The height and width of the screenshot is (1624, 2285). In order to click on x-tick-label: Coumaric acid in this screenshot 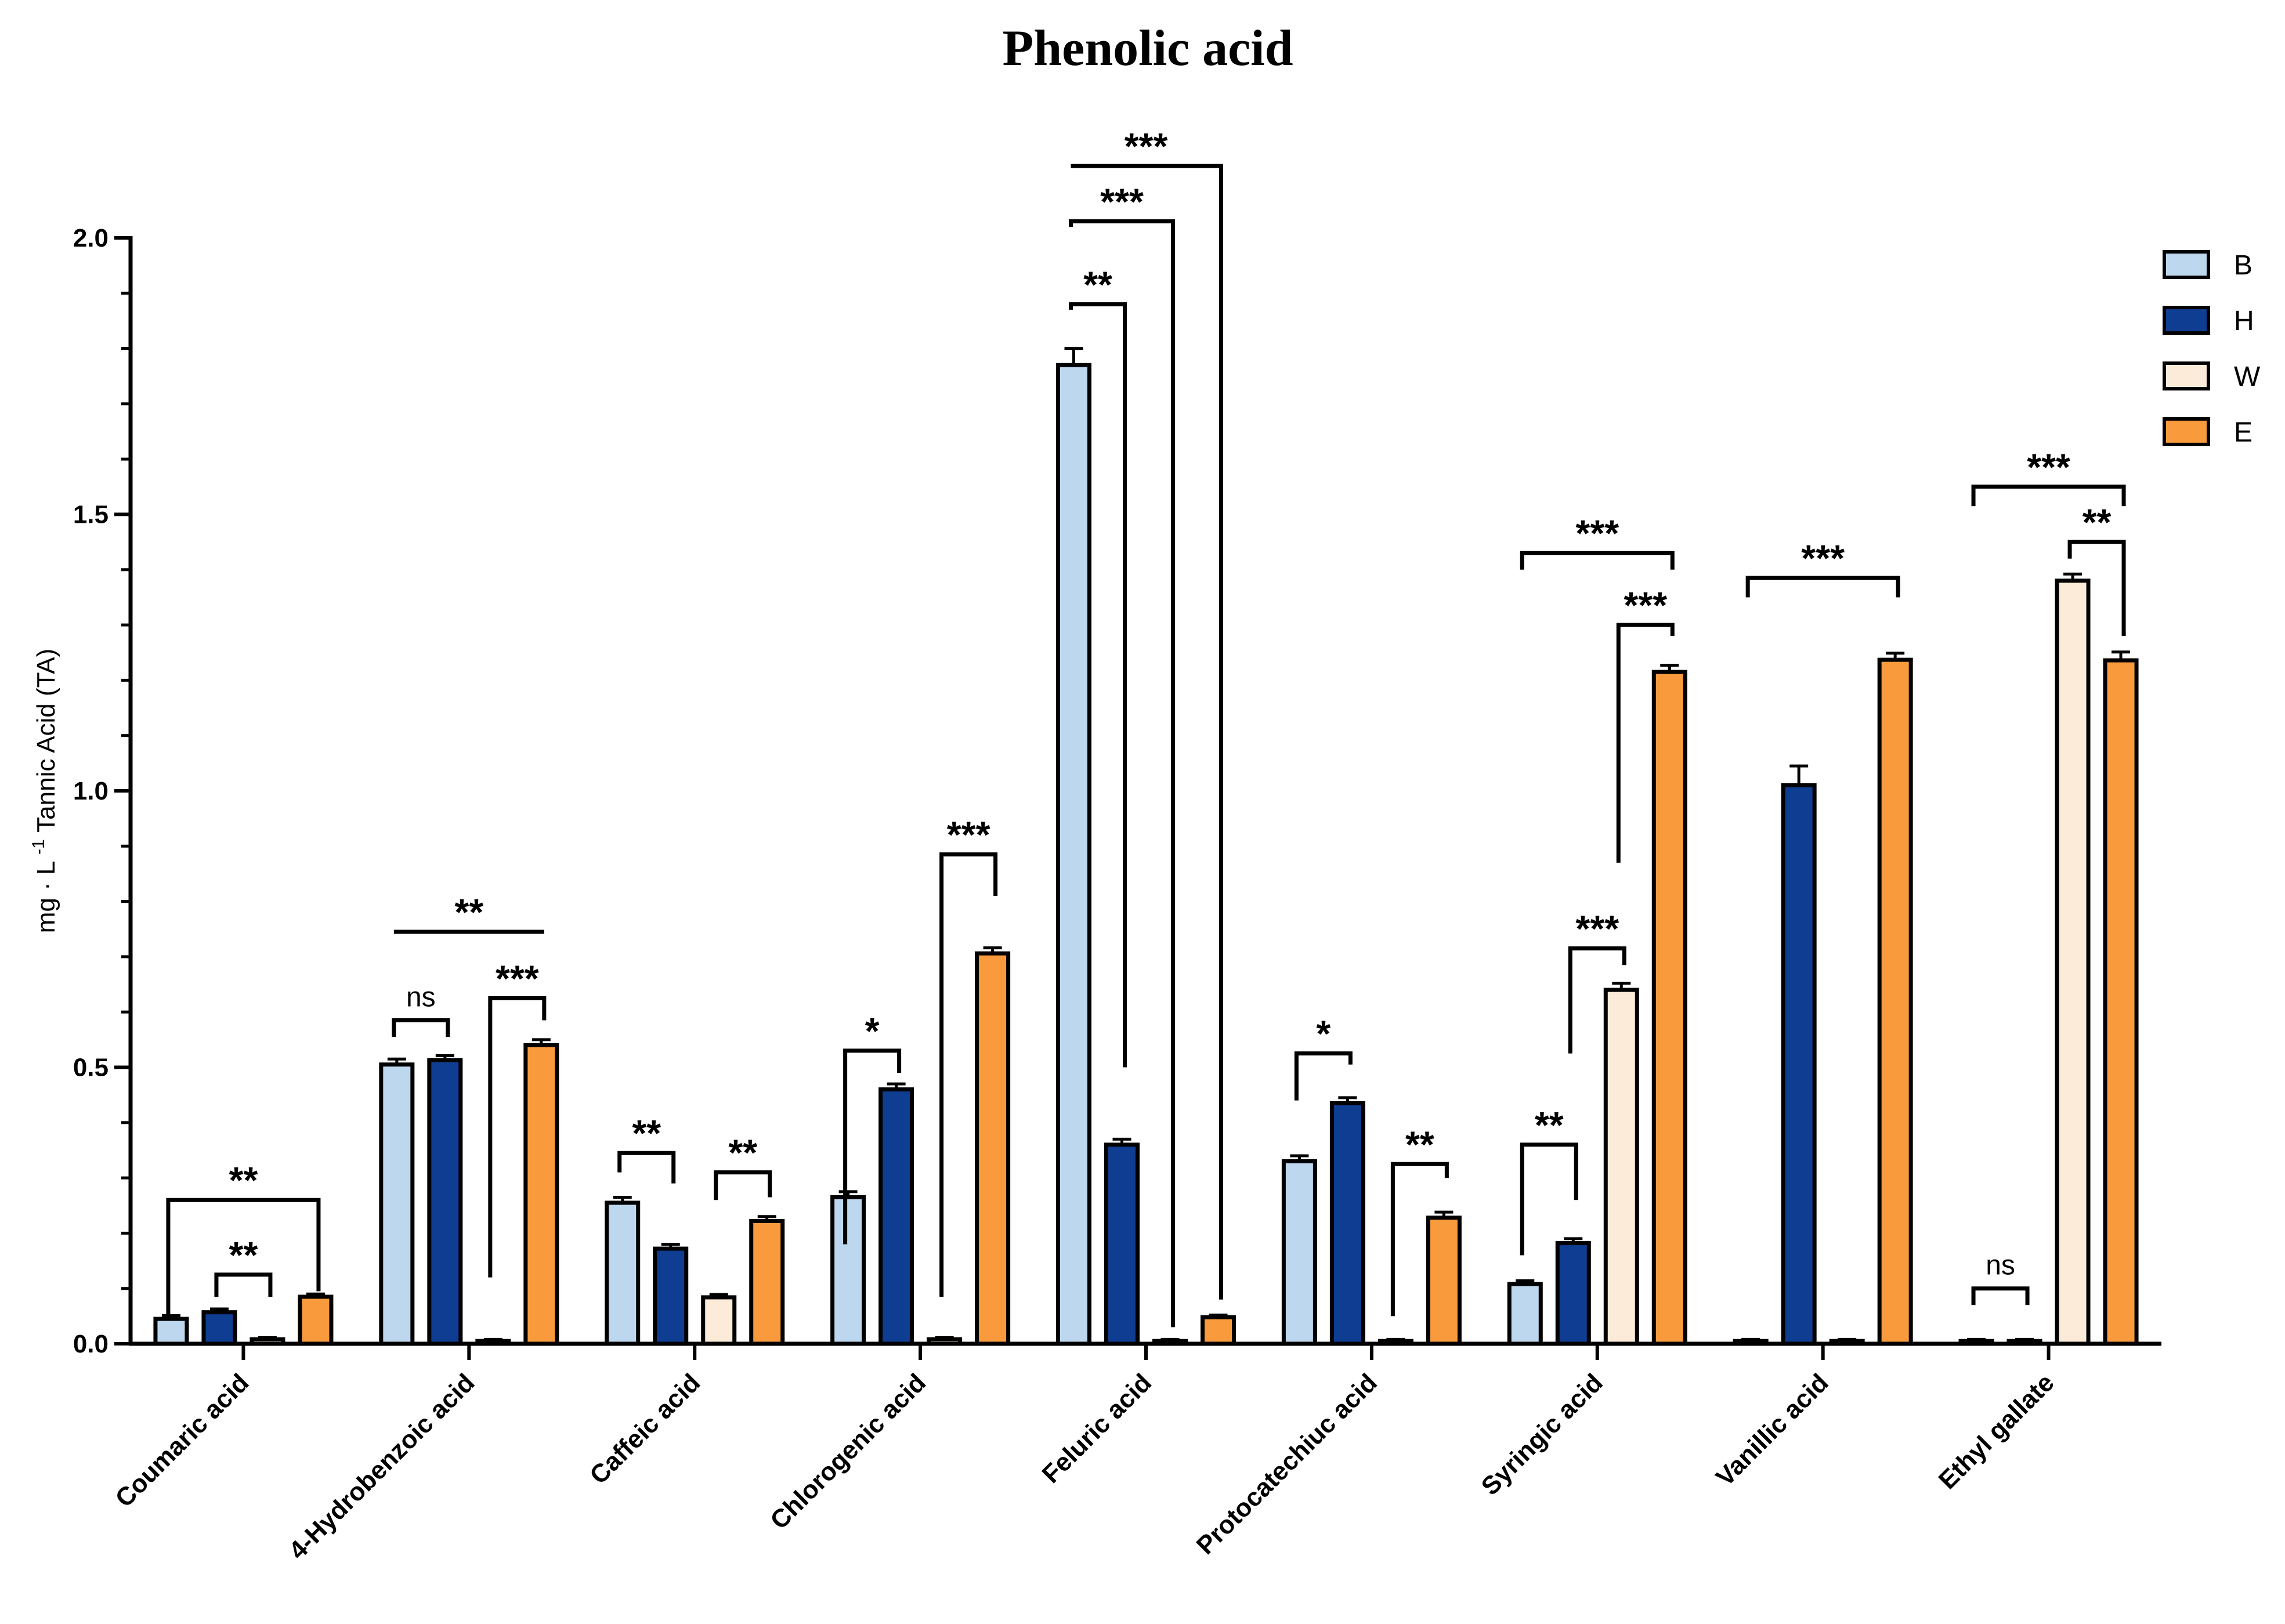, I will do `click(182, 1441)`.